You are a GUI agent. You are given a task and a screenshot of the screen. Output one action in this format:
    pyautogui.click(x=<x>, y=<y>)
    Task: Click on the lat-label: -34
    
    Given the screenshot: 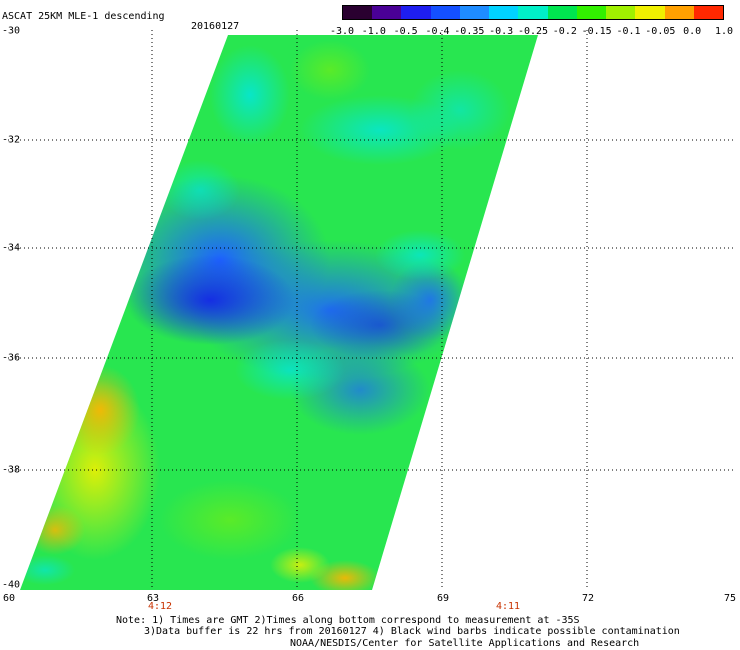 What is the action you would take?
    pyautogui.click(x=11, y=248)
    